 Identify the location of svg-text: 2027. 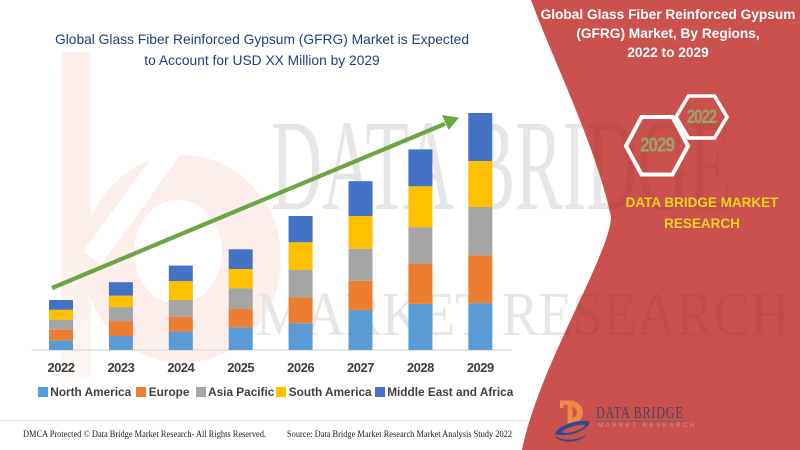
(360, 367).